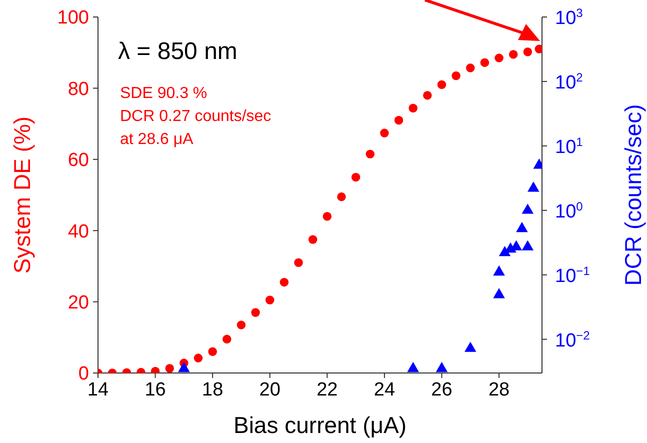 The width and height of the screenshot is (647, 443). What do you see at coordinates (83, 374) in the screenshot?
I see `y-tick-label: 0` at bounding box center [83, 374].